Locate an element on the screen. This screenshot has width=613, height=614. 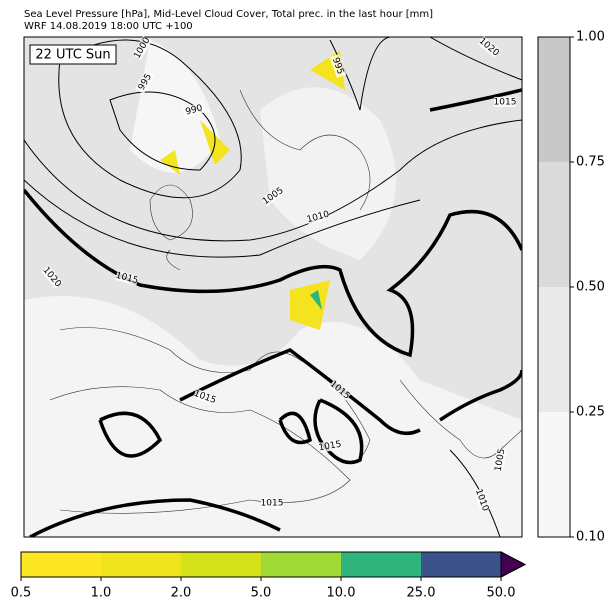
colorbar-frame is located at coordinates (273, 564).